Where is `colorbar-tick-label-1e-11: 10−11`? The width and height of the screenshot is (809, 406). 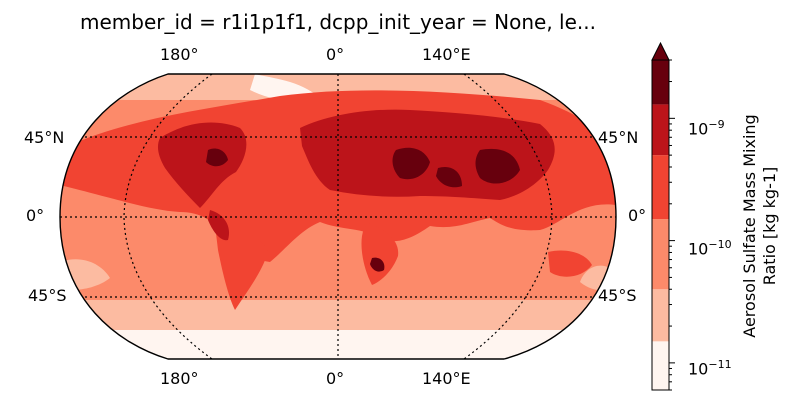 colorbar-tick-label-1e-11: 10−11 is located at coordinates (710, 368).